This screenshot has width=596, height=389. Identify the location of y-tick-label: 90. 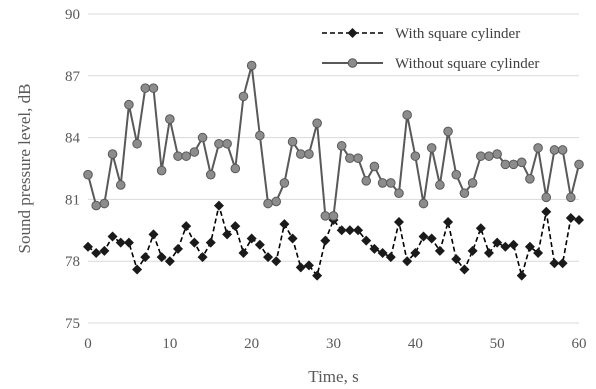
(72, 15).